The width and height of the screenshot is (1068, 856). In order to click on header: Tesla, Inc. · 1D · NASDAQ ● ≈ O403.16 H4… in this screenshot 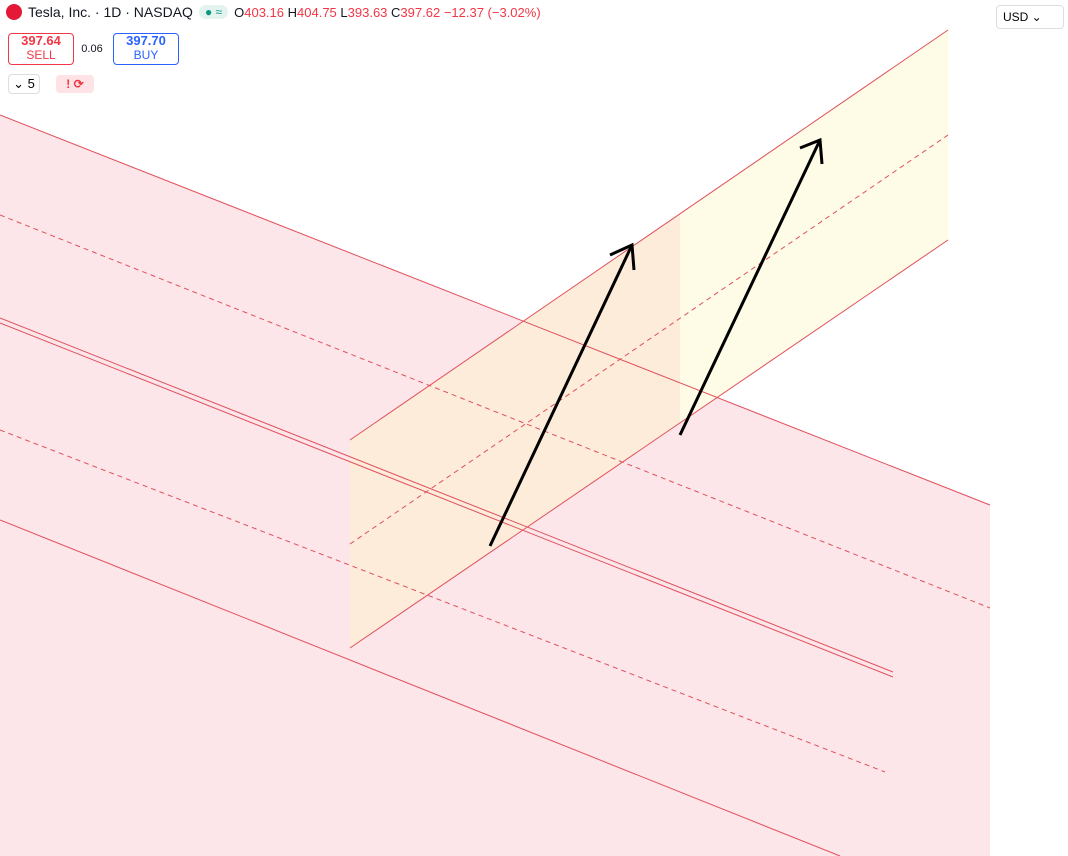, I will do `click(273, 12)`.